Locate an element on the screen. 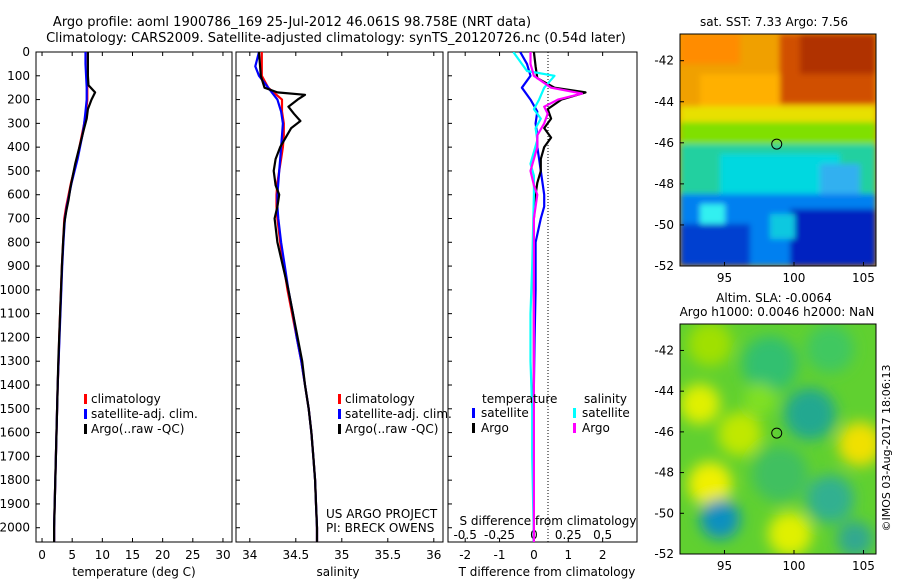  sla-map-title: Altim. SLA: -0.0064 is located at coordinates (774, 298).